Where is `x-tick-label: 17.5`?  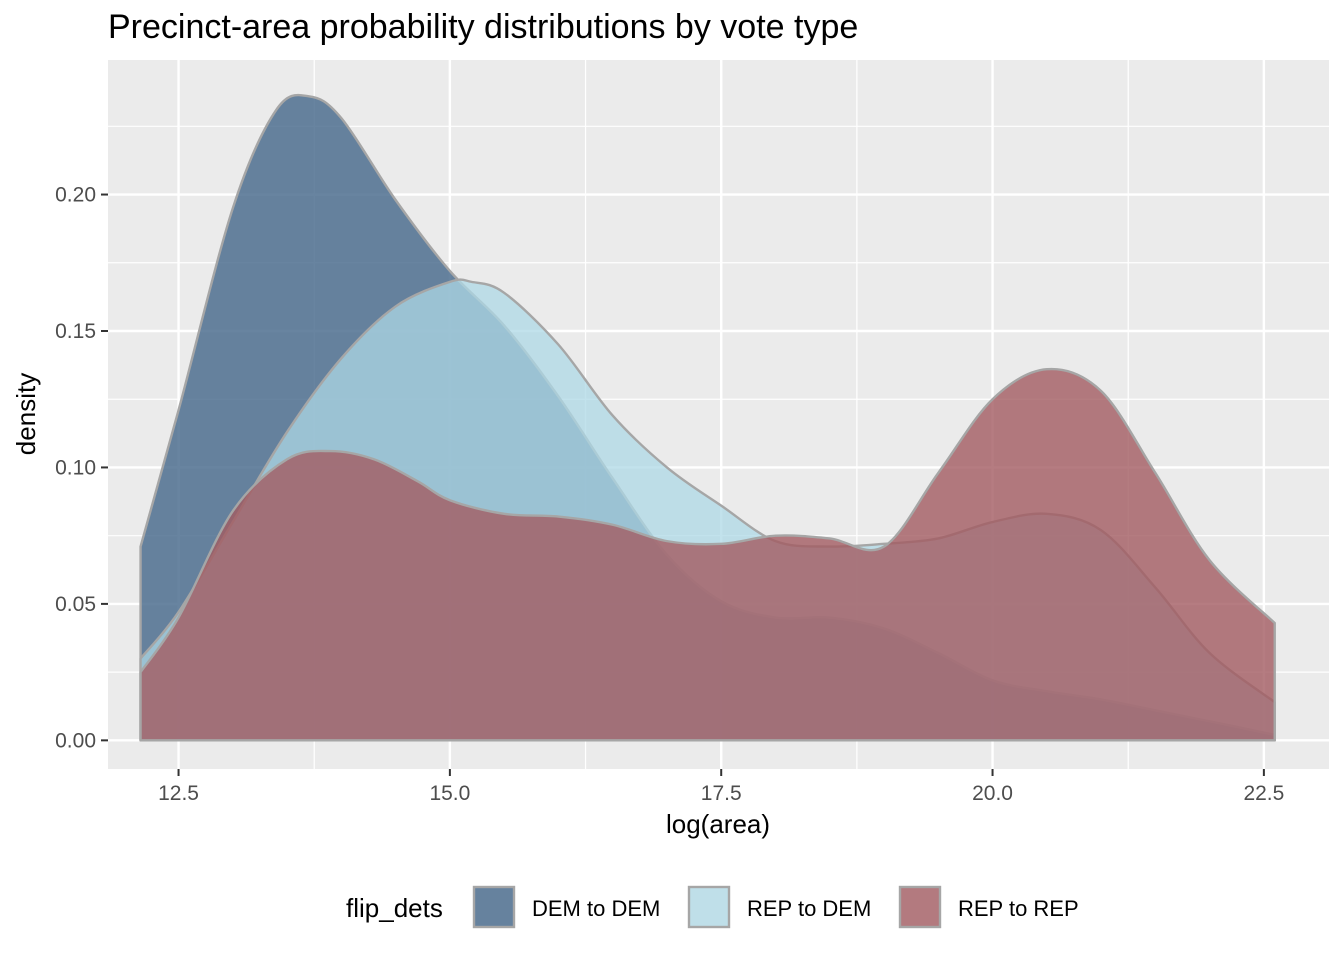
x-tick-label: 17.5 is located at coordinates (721, 793).